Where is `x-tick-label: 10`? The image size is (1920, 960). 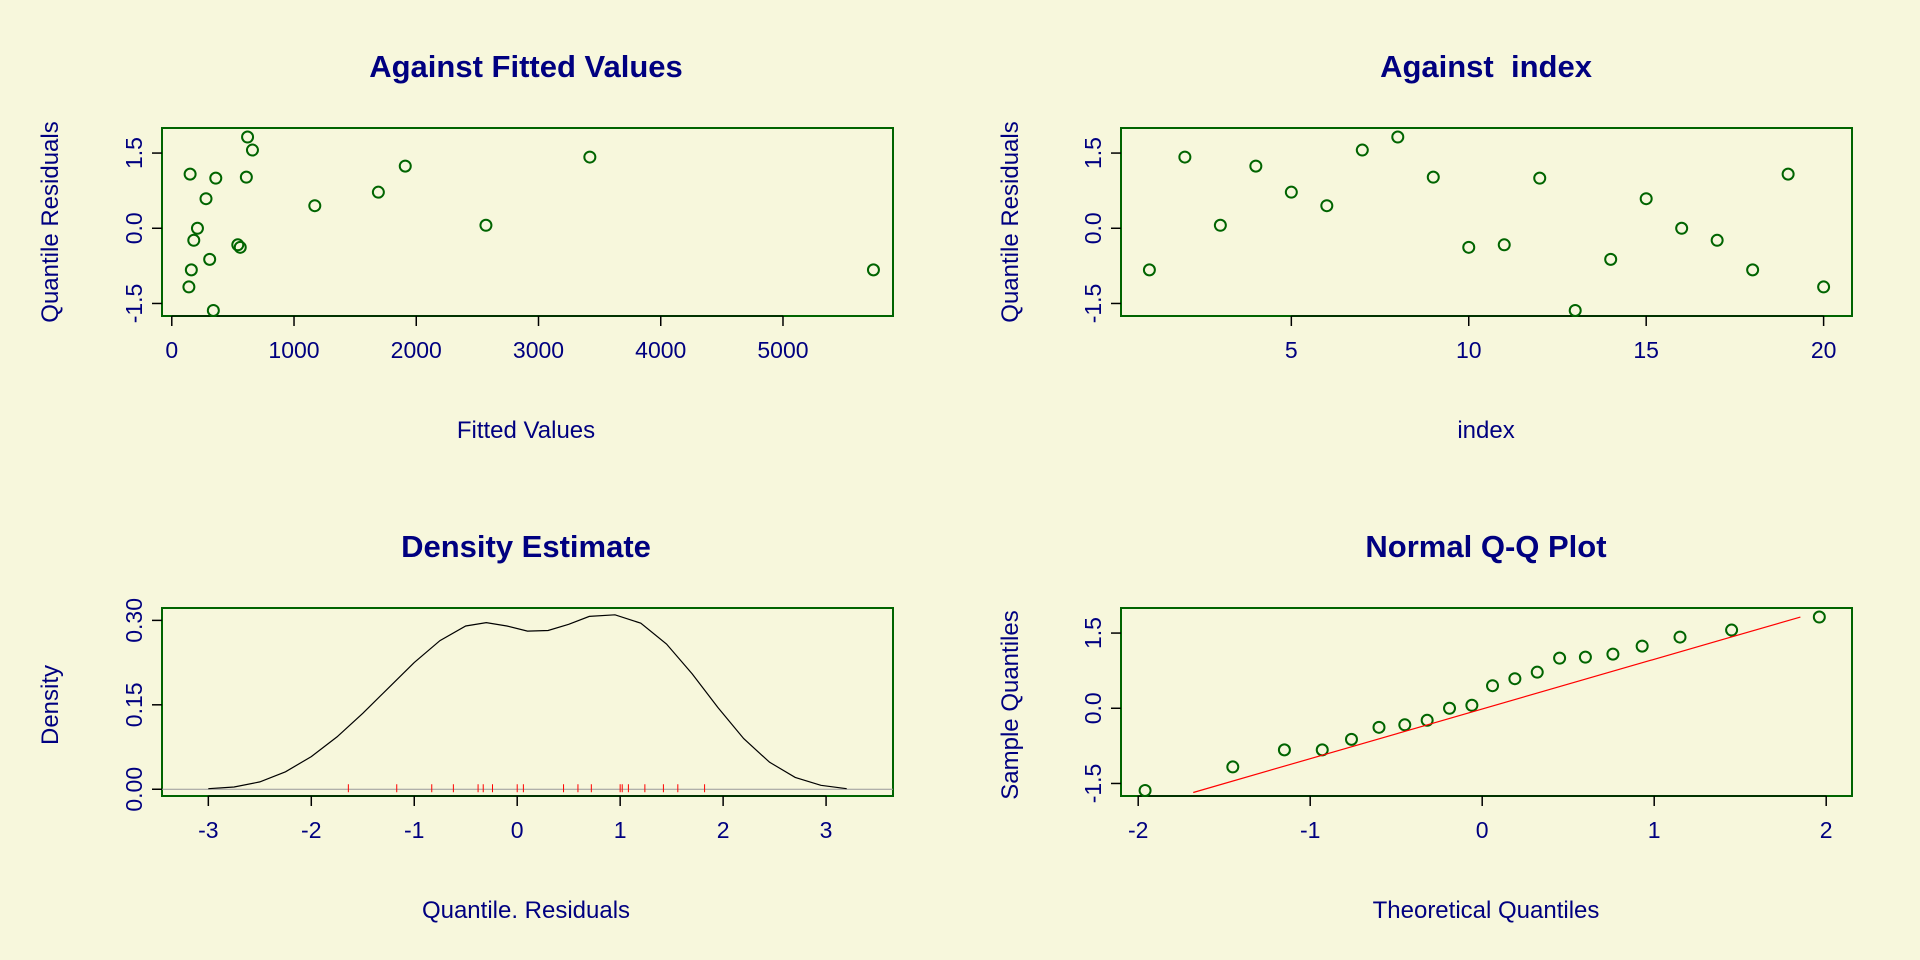
x-tick-label: 10 is located at coordinates (1469, 350).